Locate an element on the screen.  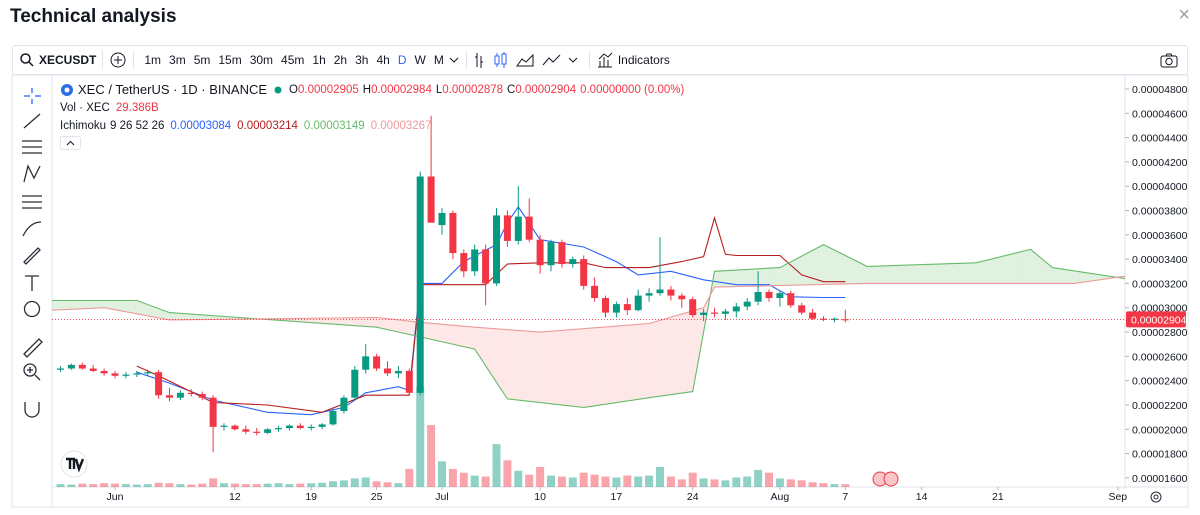
interval-button: 45m is located at coordinates (293, 60).